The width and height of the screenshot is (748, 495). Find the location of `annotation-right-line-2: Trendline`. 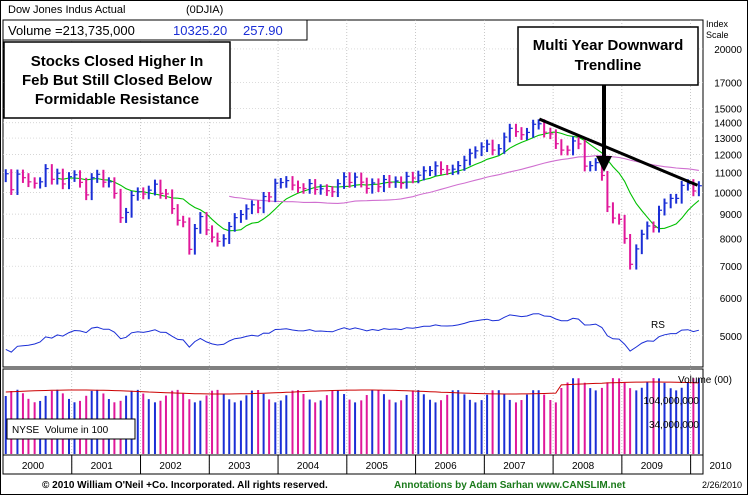

annotation-right-line-2: Trendline is located at coordinates (608, 65).